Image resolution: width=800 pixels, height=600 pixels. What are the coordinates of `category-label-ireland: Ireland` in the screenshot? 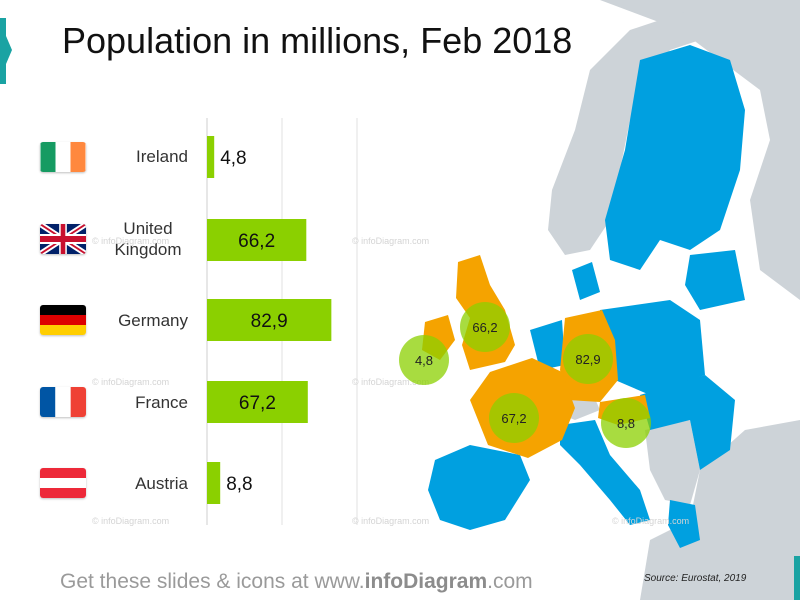 It's located at (162, 156).